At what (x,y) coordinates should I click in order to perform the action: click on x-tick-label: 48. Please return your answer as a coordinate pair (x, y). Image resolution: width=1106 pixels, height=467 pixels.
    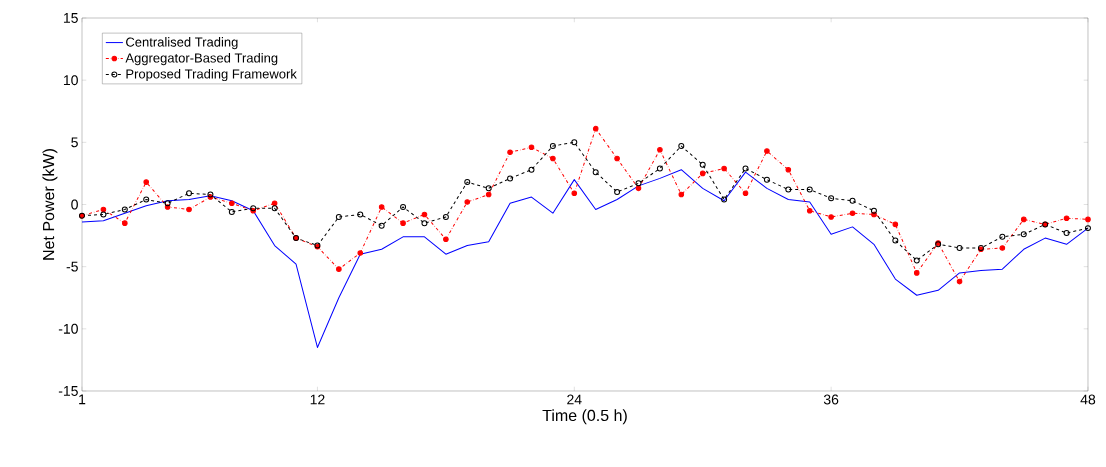
    Looking at the image, I should click on (1088, 399).